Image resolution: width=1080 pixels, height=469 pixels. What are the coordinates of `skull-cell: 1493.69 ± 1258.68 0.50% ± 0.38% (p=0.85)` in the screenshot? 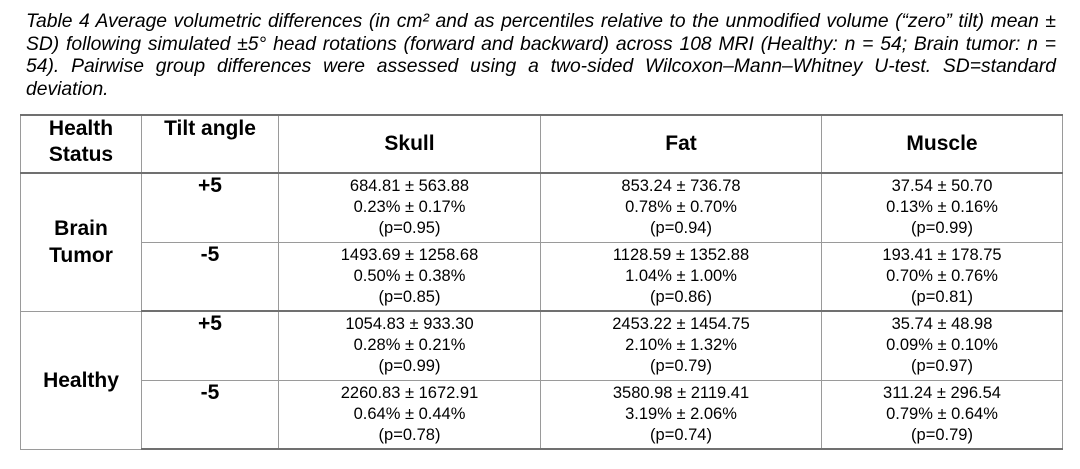 It's located at (409, 276).